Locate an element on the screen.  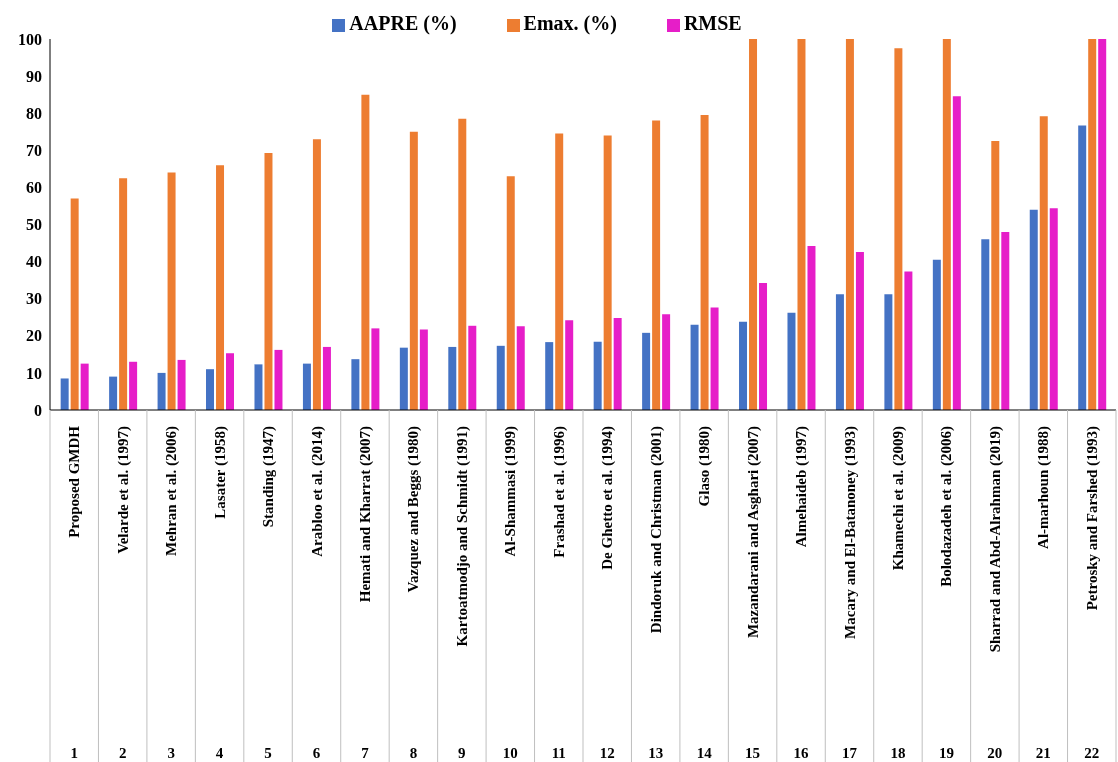
text: 13 is located at coordinates (656, 753).